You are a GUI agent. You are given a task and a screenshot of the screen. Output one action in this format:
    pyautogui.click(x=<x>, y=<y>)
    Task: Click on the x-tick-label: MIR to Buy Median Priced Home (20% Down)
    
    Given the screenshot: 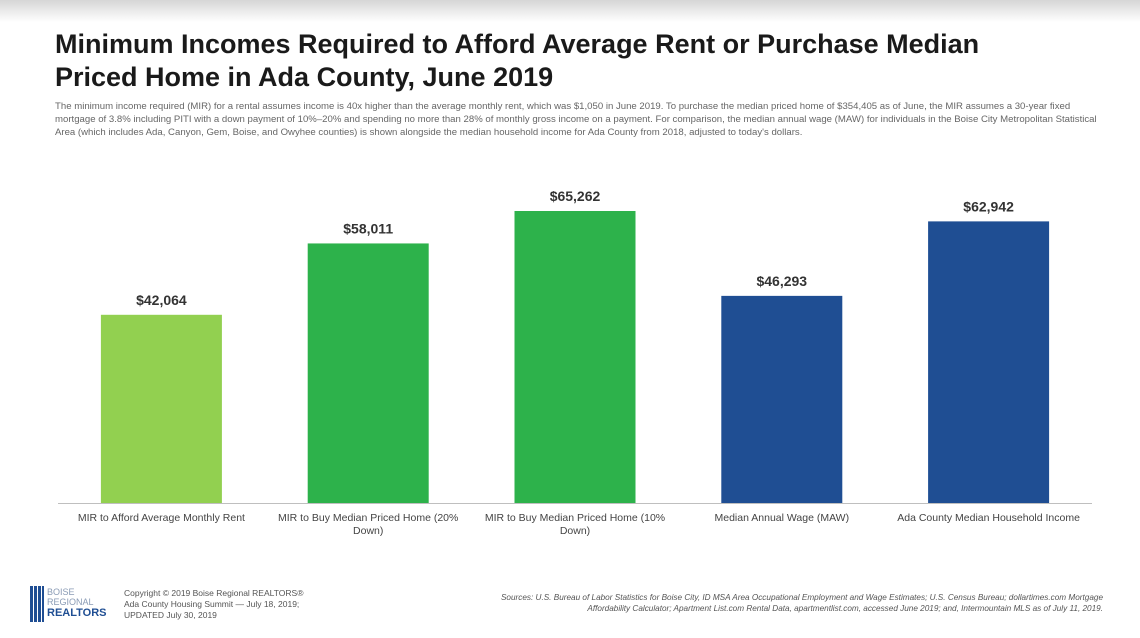 What is the action you would take?
    pyautogui.click(x=368, y=524)
    